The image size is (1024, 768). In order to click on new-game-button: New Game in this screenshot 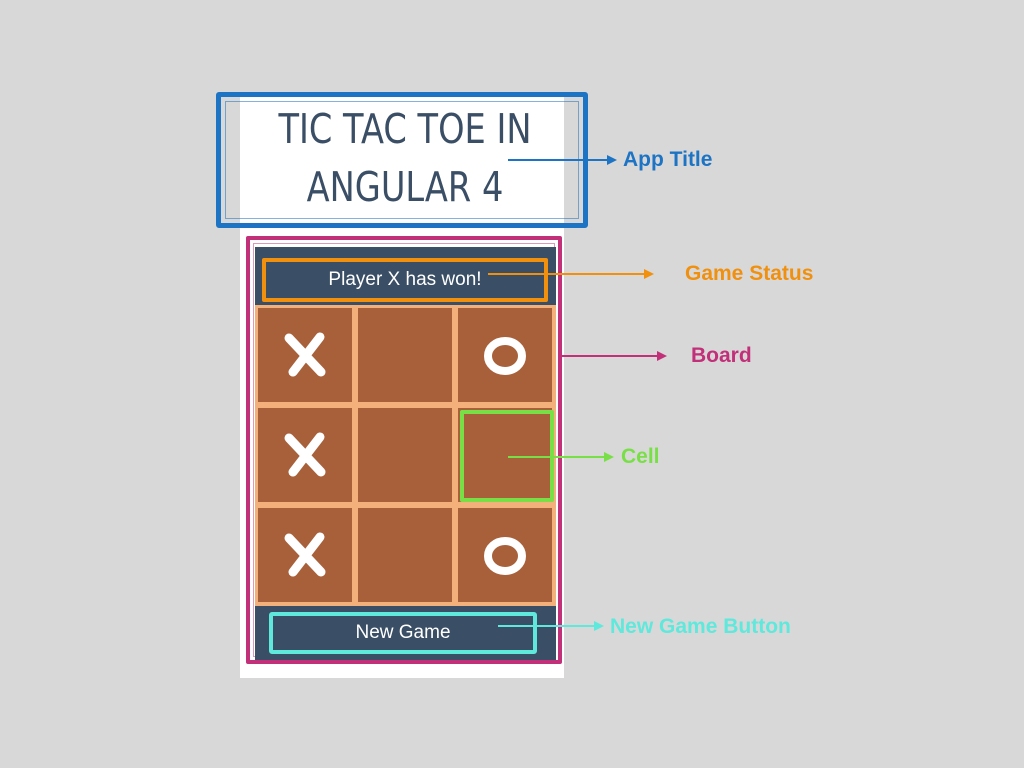, I will do `click(403, 633)`.